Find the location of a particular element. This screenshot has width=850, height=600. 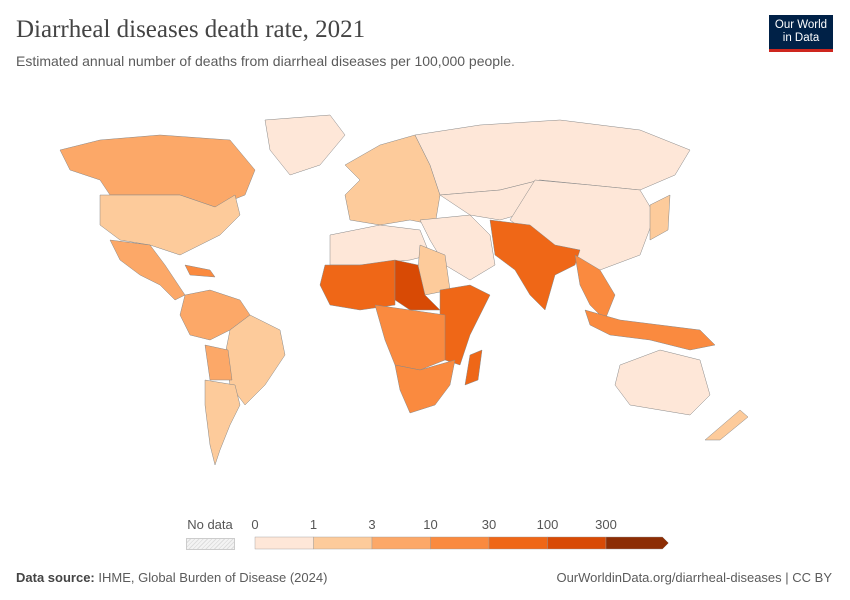

region-madagascar is located at coordinates (473, 367).